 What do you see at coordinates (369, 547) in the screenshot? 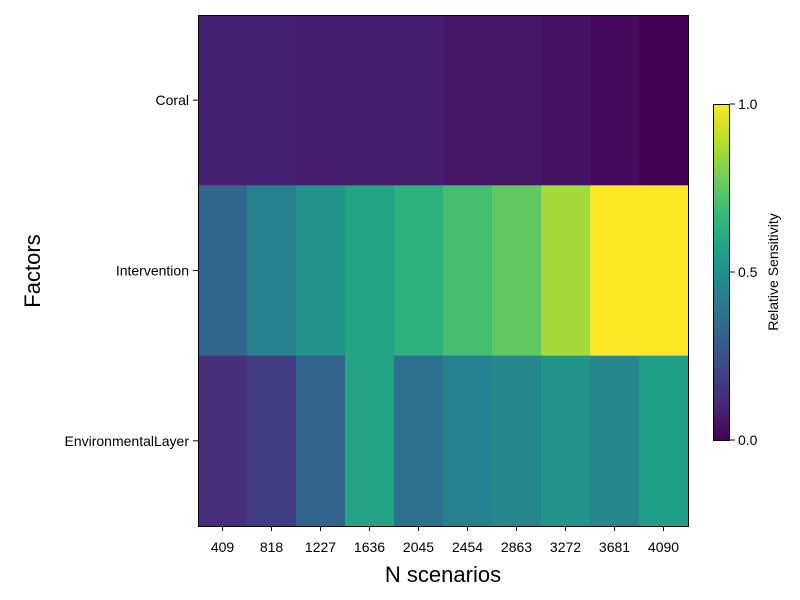
I see `x-tick-label: 1636` at bounding box center [369, 547].